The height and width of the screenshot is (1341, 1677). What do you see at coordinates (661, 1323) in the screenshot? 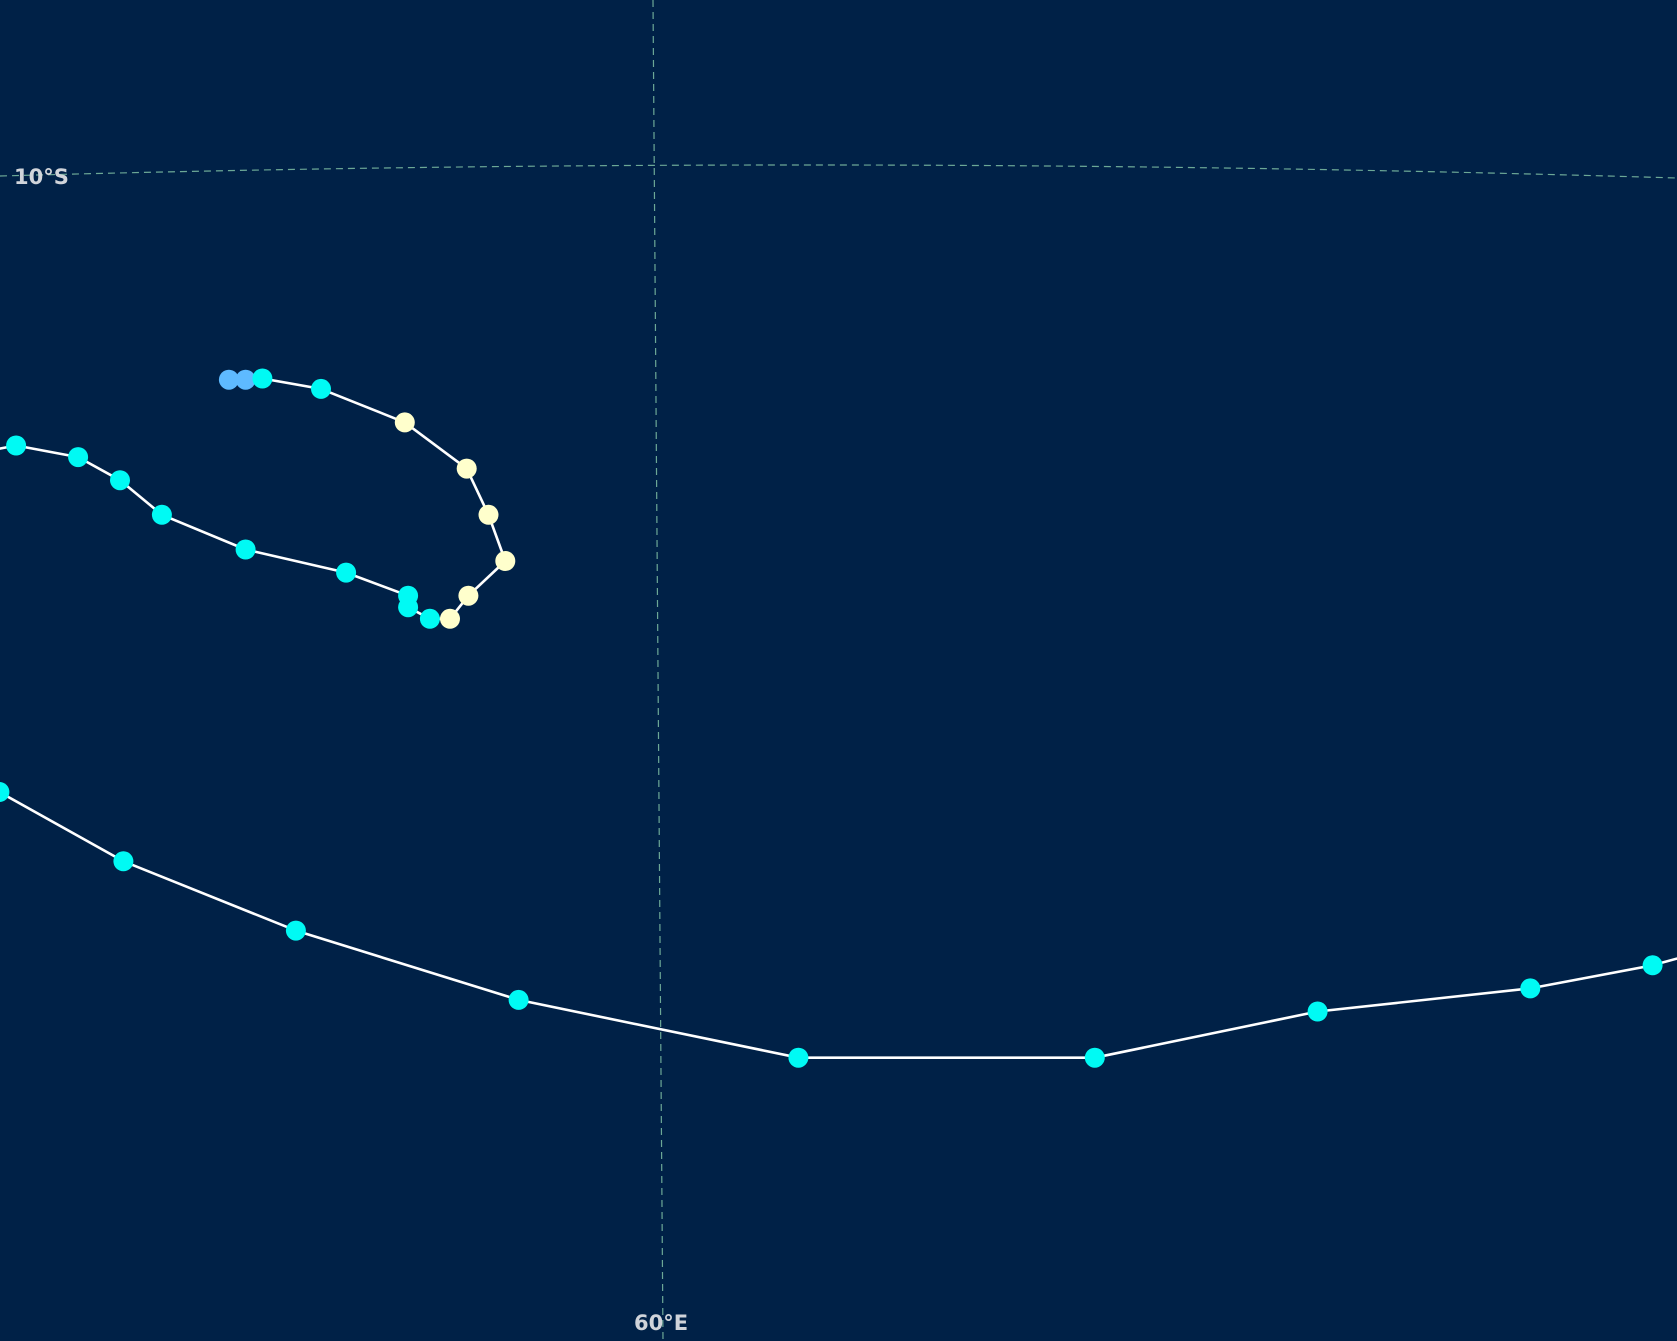
I see `longitude-label: 60°E` at bounding box center [661, 1323].